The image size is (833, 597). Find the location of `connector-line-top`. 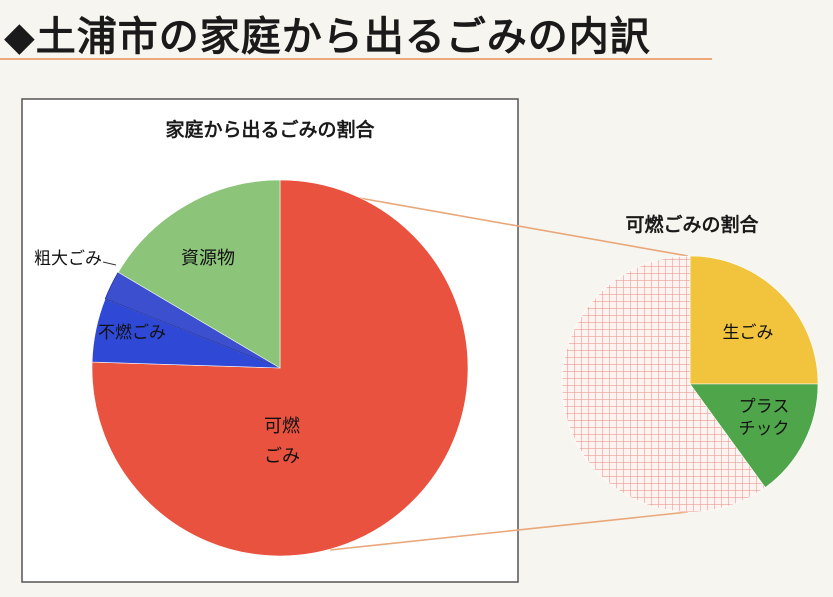

connector-line-top is located at coordinates (518, 226).